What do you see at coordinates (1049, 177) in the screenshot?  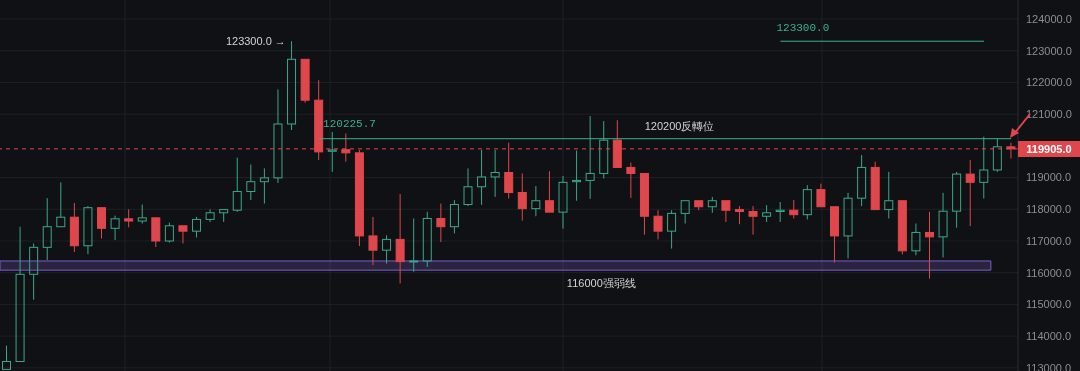 I see `y-tick-label: 119000.0` at bounding box center [1049, 177].